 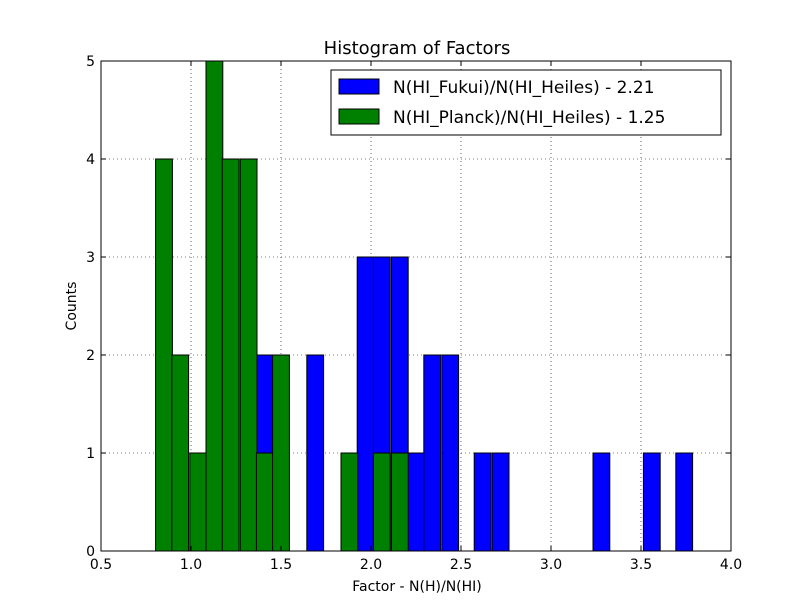 What do you see at coordinates (417, 587) in the screenshot?
I see `x-axis-label: Factor - N(H)/N(HI)` at bounding box center [417, 587].